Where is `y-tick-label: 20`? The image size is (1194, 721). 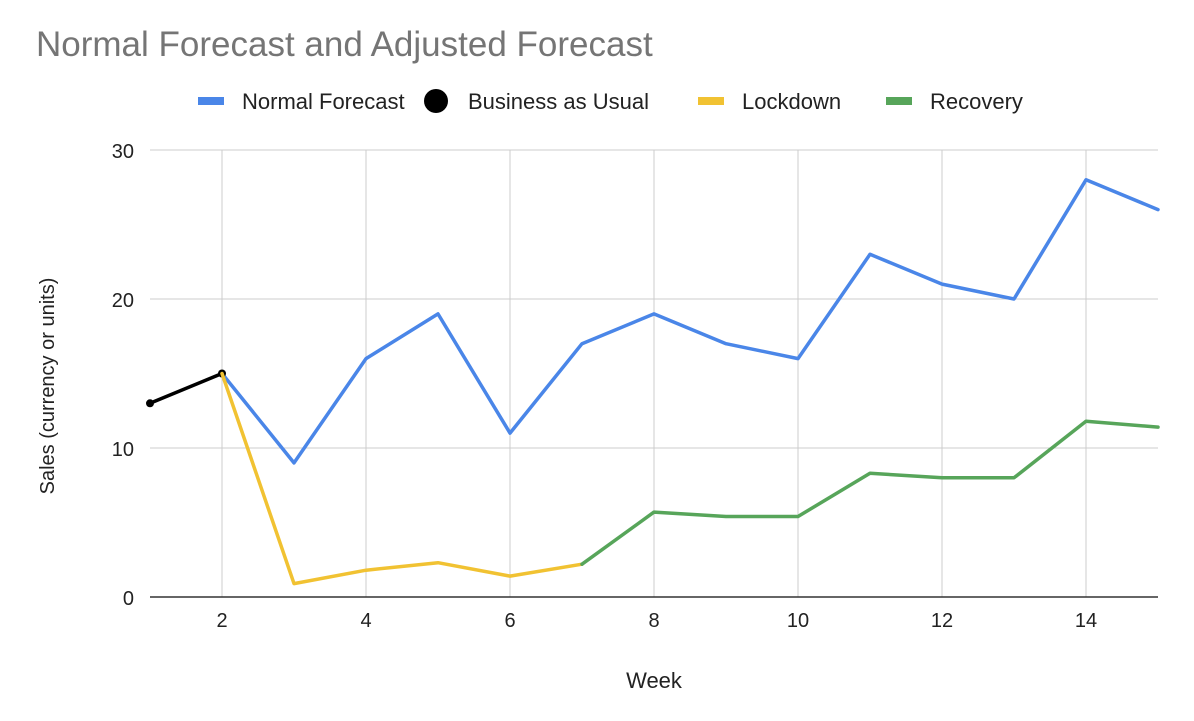 y-tick-label: 20 is located at coordinates (123, 301).